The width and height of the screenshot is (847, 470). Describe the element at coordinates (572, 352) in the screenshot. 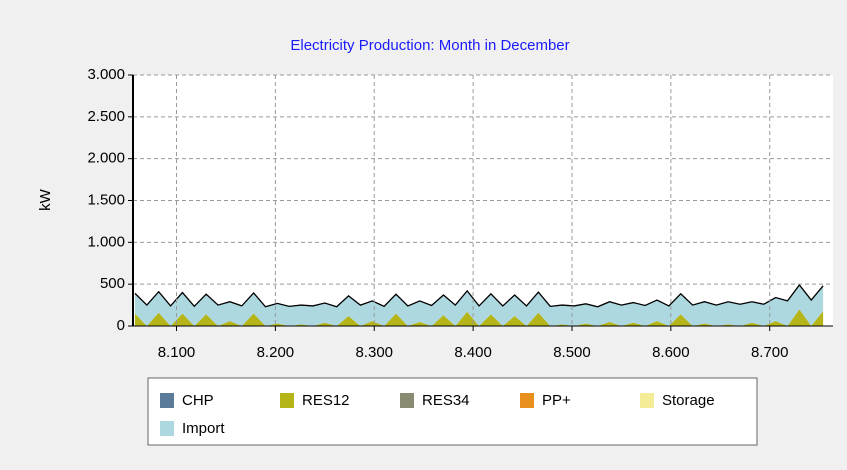

I see `x-tick-label: 8.500` at that location.